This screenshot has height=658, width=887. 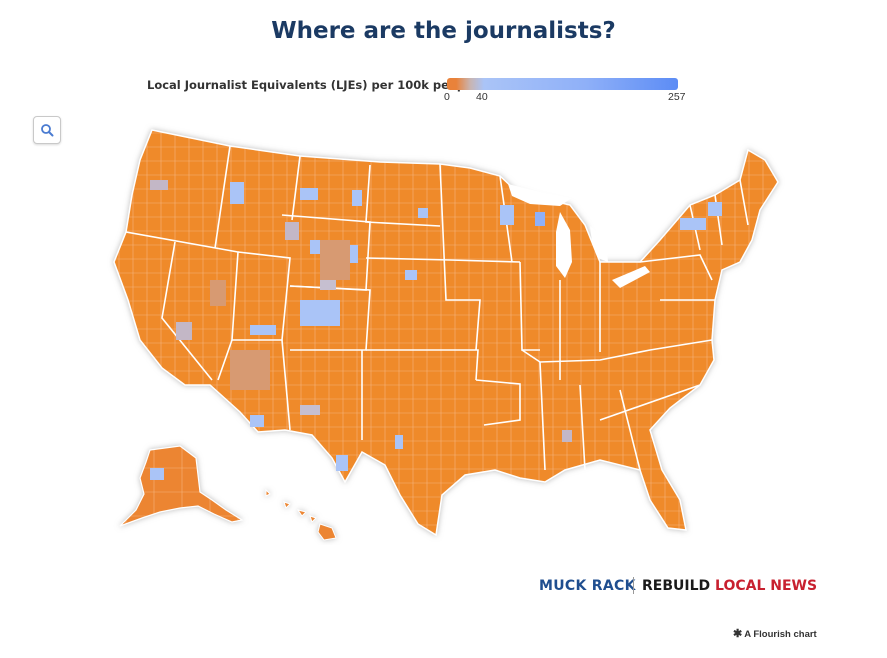 I want to click on search-icon, so click(x=47, y=130).